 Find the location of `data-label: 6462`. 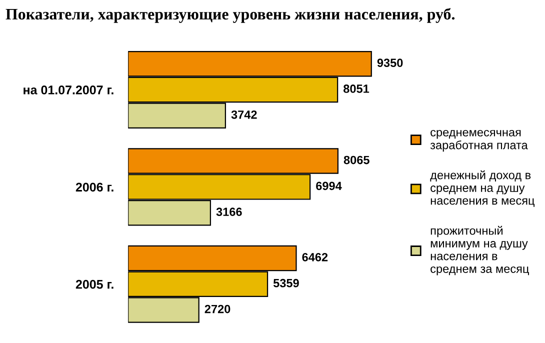

data-label: 6462 is located at coordinates (315, 257).